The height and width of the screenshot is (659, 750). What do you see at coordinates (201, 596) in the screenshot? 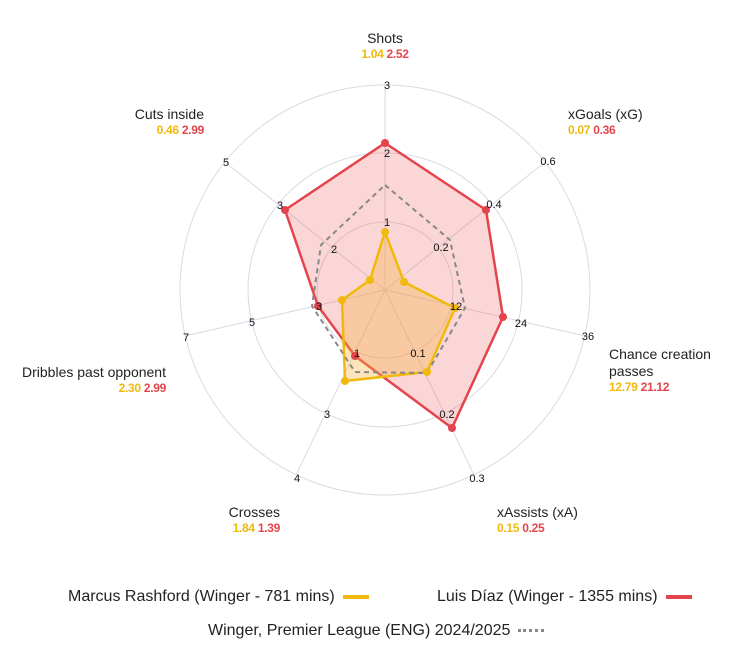
I see `legend-label: Marcus Rashford (Winger - 781 mins)` at bounding box center [201, 596].